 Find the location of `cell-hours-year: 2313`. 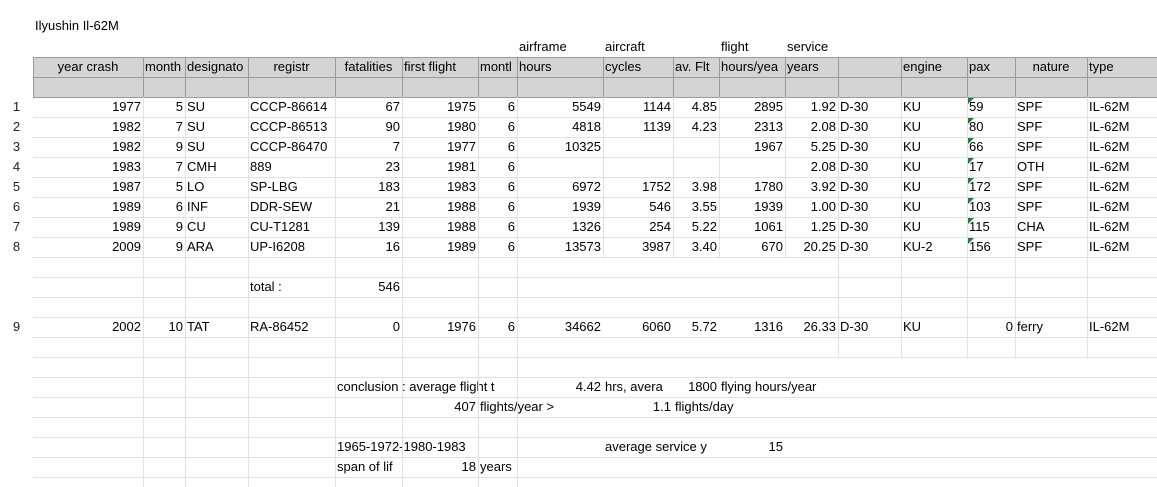

cell-hours-year: 2313 is located at coordinates (768, 126).